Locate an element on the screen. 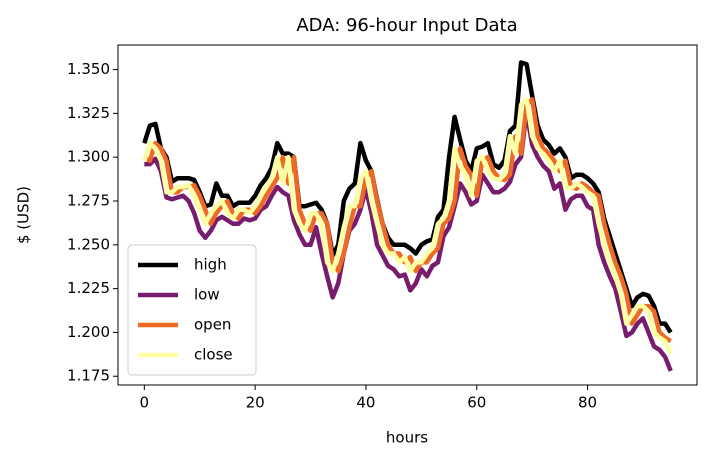  legend-label: open is located at coordinates (212, 325).